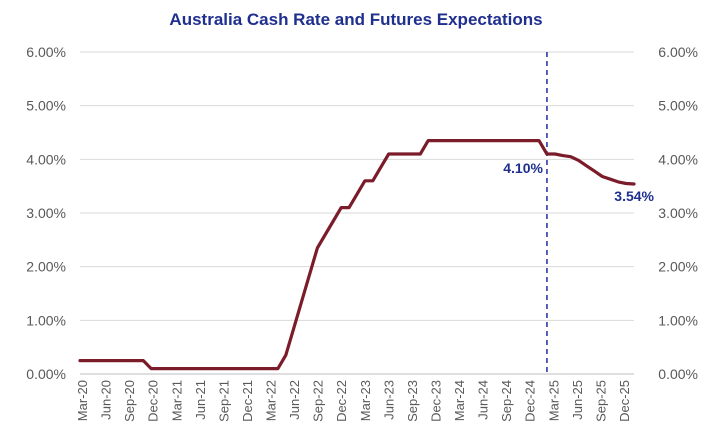 The width and height of the screenshot is (712, 444). I want to click on x-tick-label: Mar-22, so click(271, 400).